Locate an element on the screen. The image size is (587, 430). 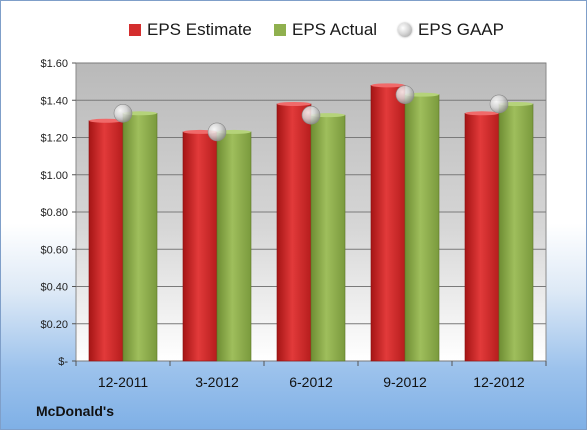
y-tick-label: $1.40 is located at coordinates (54, 101).